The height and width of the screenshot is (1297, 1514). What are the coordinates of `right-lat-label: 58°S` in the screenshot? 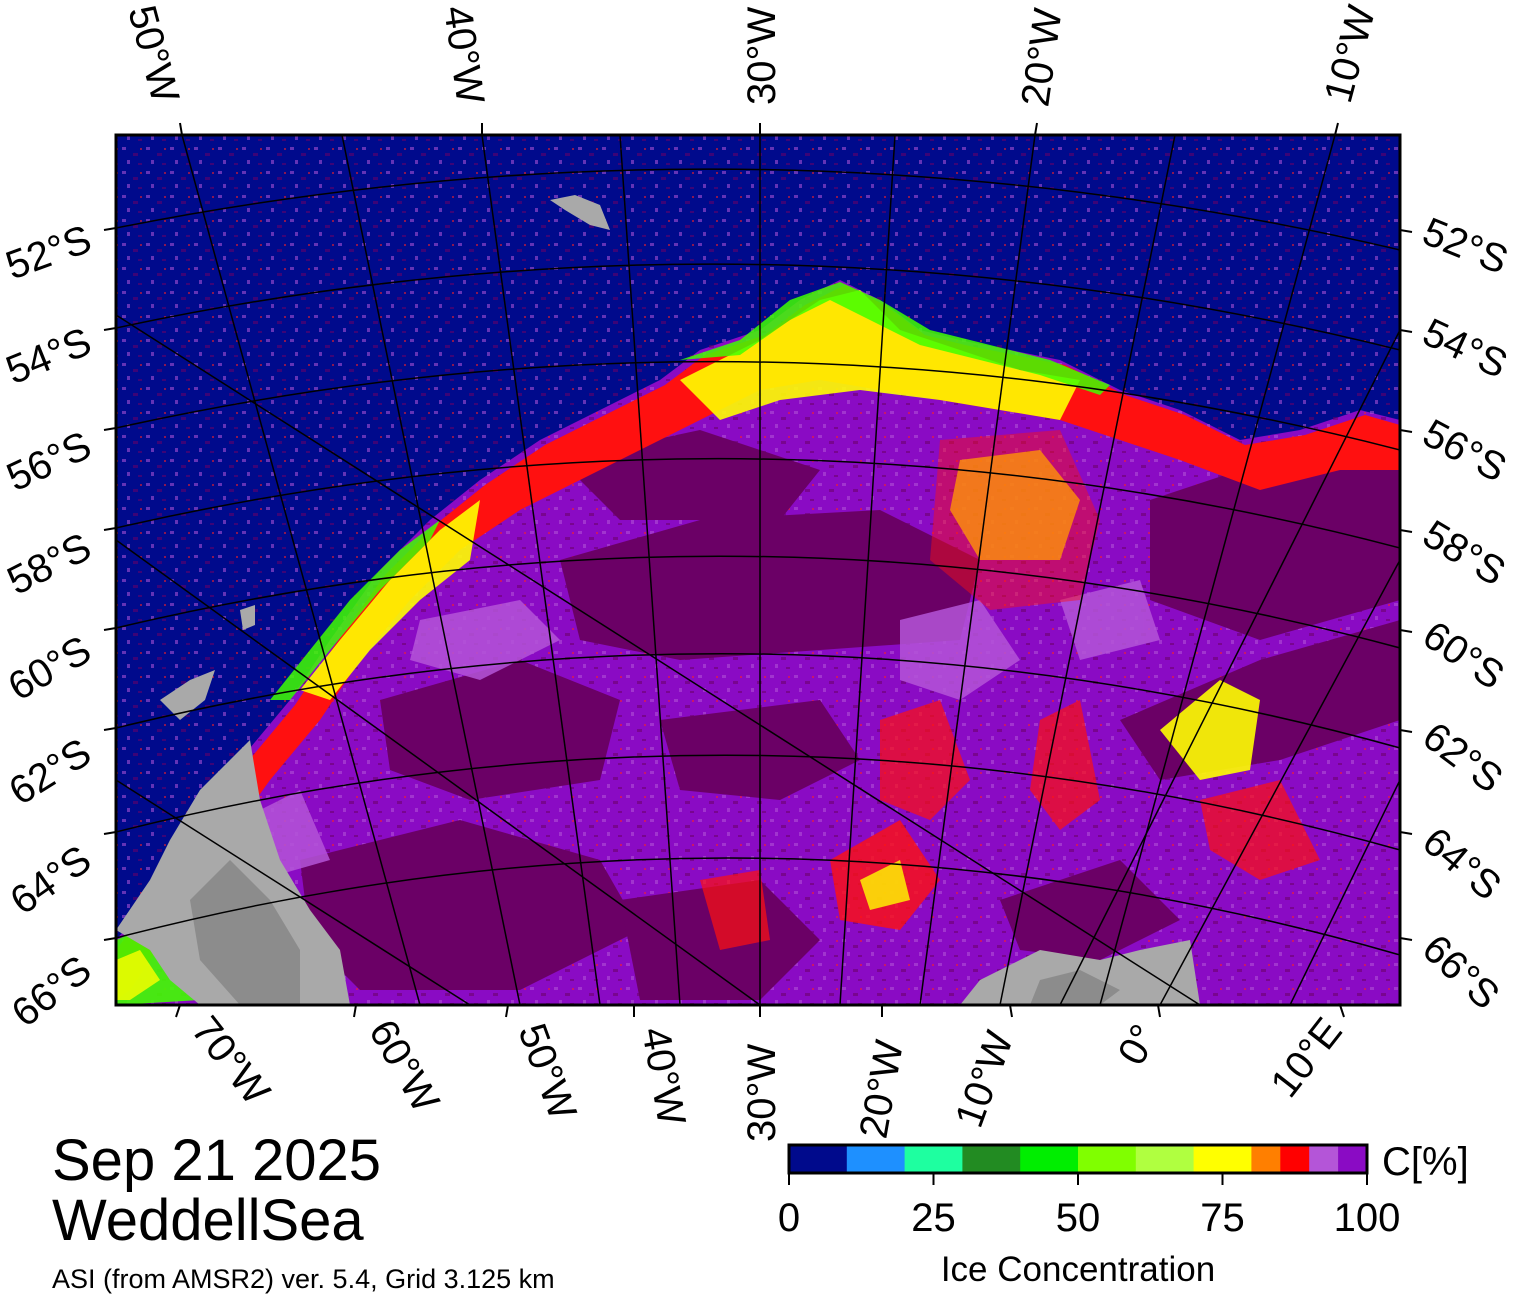 It's located at (1463, 553).